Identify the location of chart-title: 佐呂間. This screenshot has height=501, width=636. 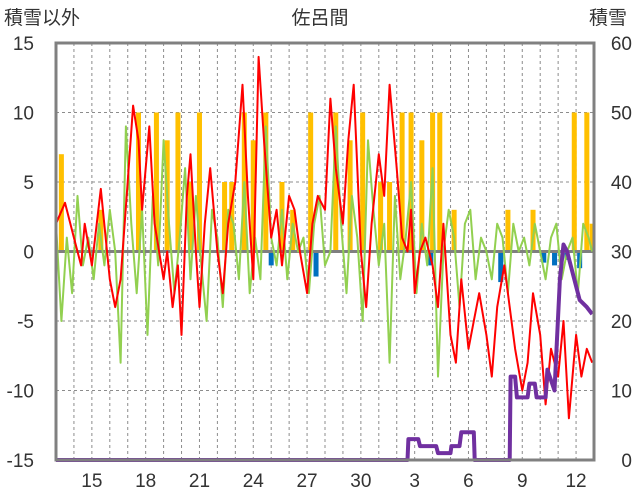
(319, 18).